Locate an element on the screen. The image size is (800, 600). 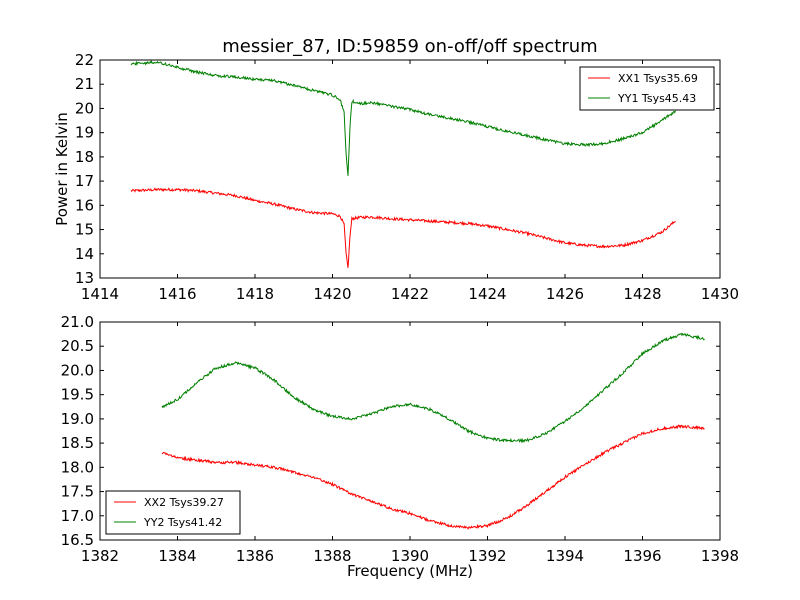
x-tick-label: 1394 is located at coordinates (565, 556).